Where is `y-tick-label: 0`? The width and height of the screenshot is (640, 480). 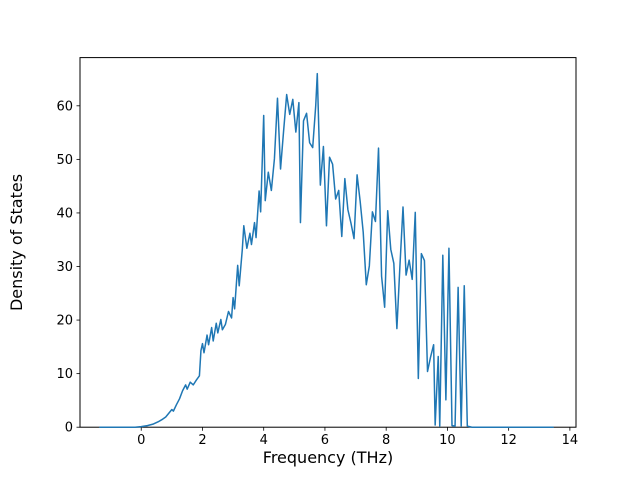
y-tick-label: 0 is located at coordinates (69, 428).